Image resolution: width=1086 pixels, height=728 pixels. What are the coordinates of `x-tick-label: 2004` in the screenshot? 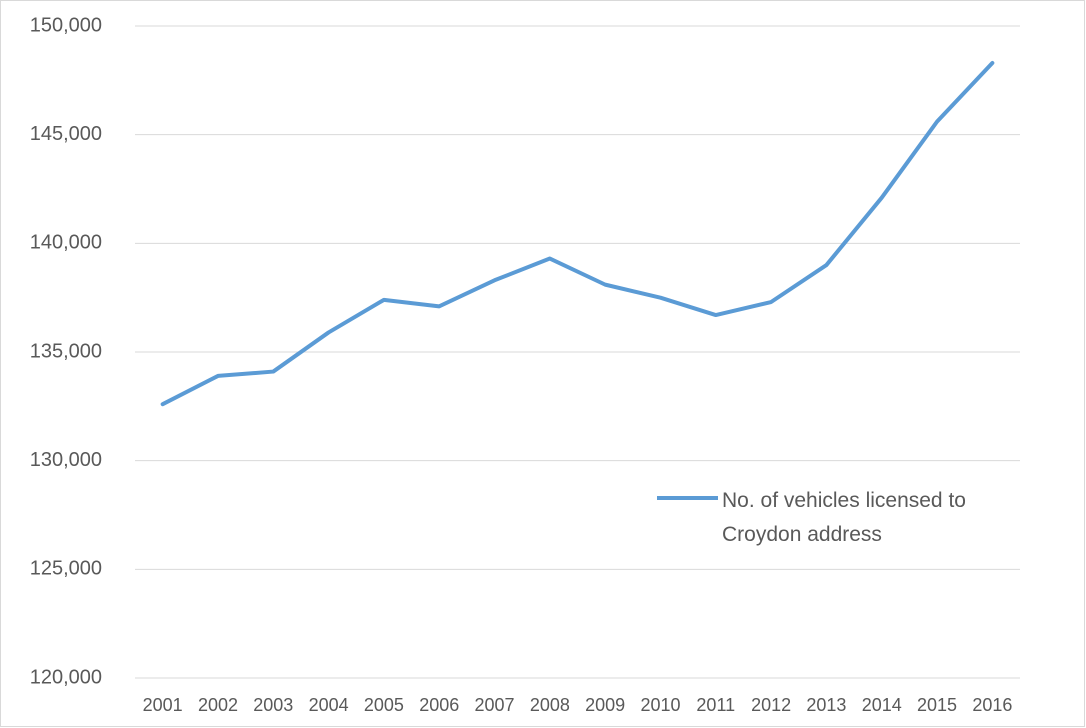 It's located at (329, 705).